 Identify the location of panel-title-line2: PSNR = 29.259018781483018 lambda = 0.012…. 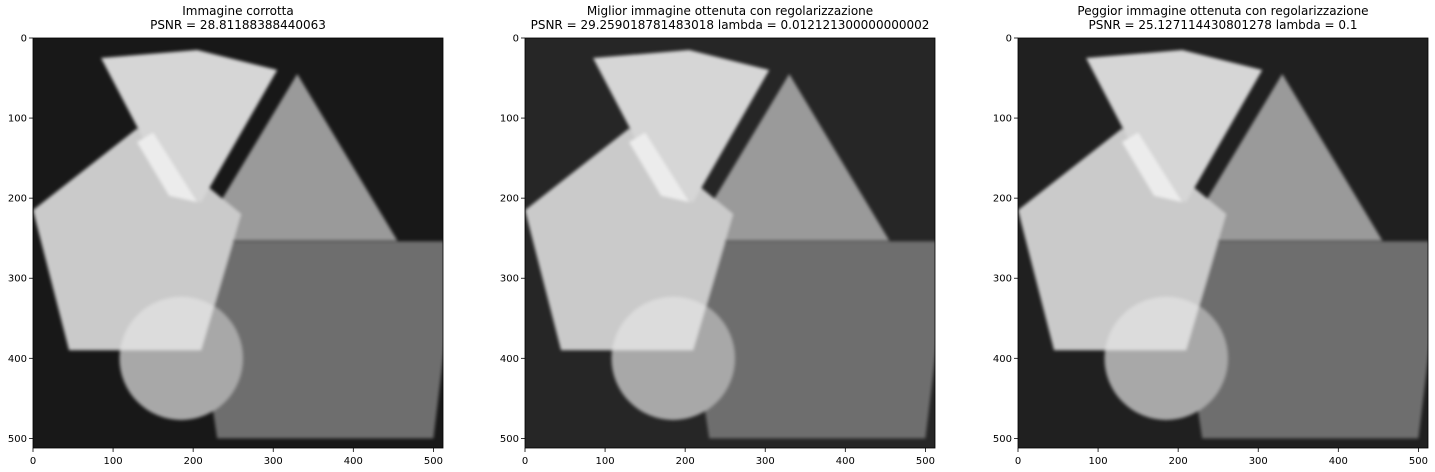
(730, 25).